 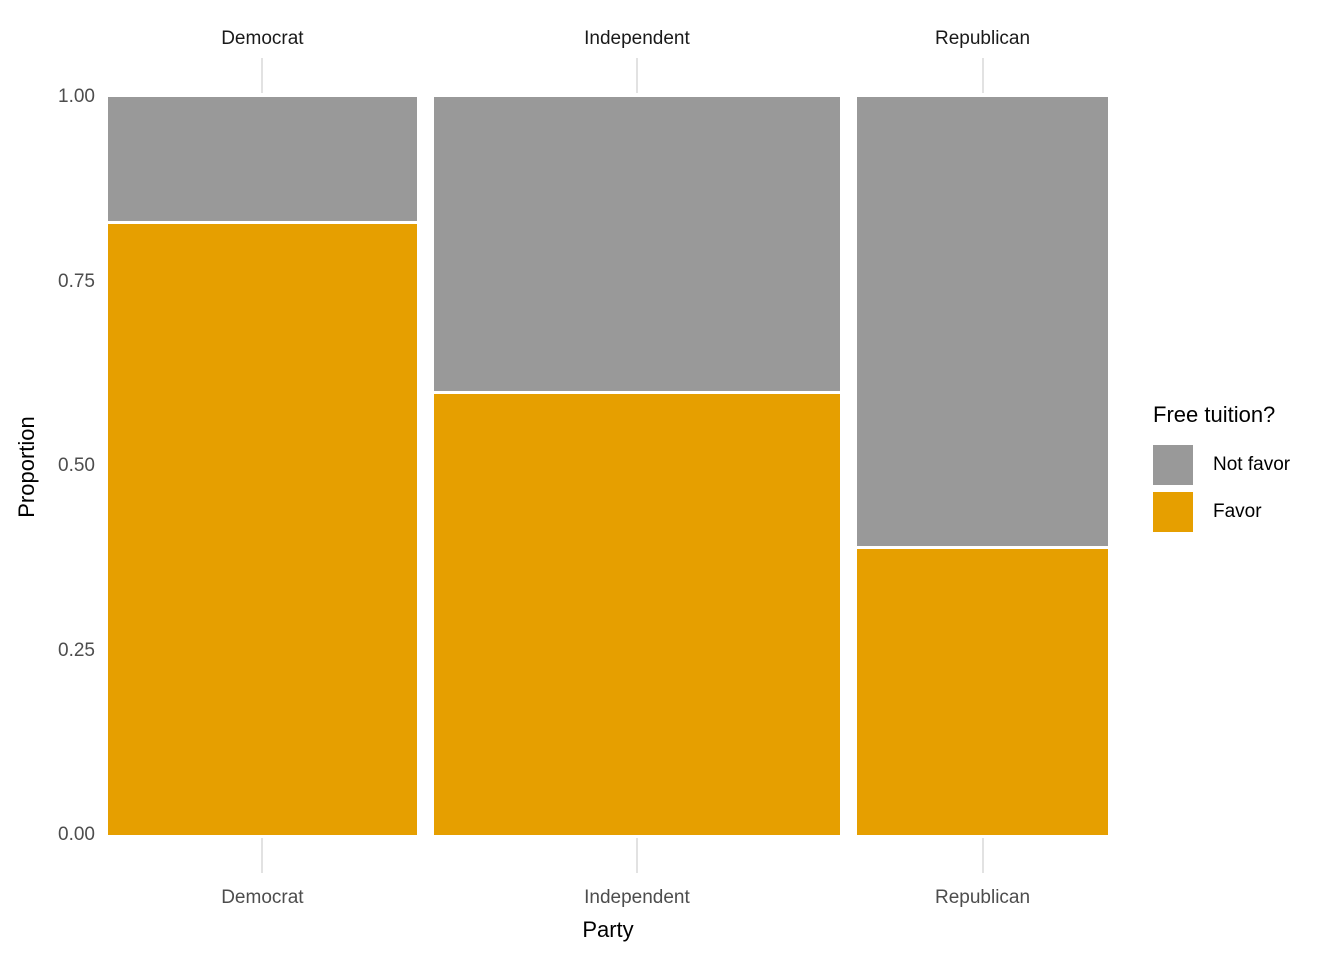 What do you see at coordinates (983, 38) in the screenshot?
I see `top-axis-label: Republican` at bounding box center [983, 38].